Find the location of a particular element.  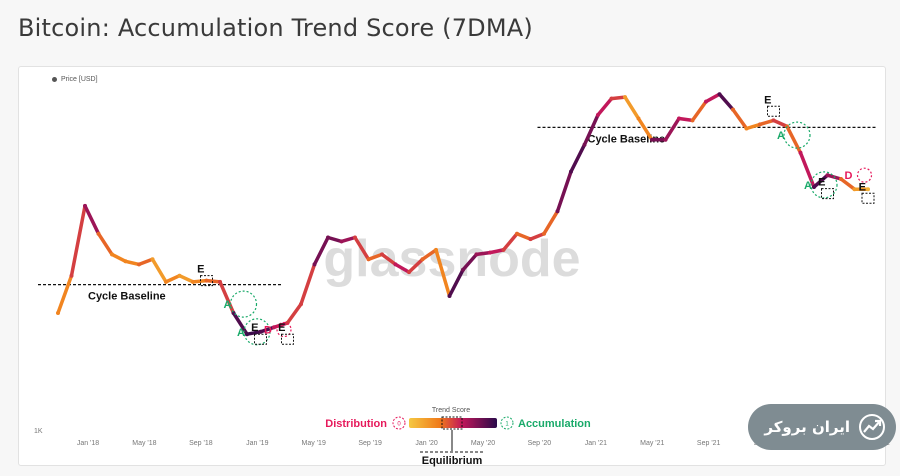

colorbar-min: 0 is located at coordinates (399, 425).